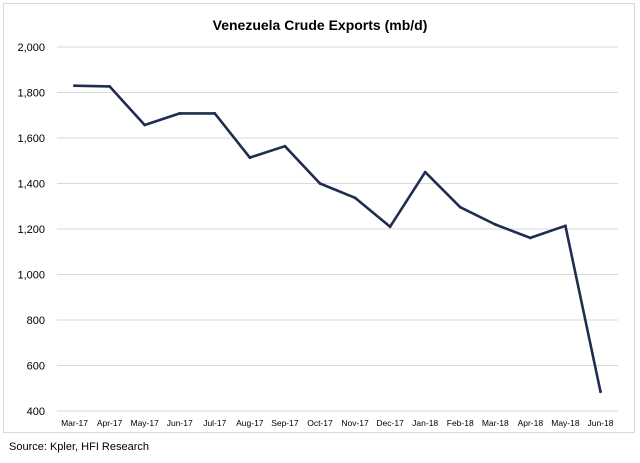 Image resolution: width=640 pixels, height=463 pixels. I want to click on y-axis-tick-labels: 400 600 800 1,000 1,200 1,400 1,600 1,800 2,000, so click(31, 230).